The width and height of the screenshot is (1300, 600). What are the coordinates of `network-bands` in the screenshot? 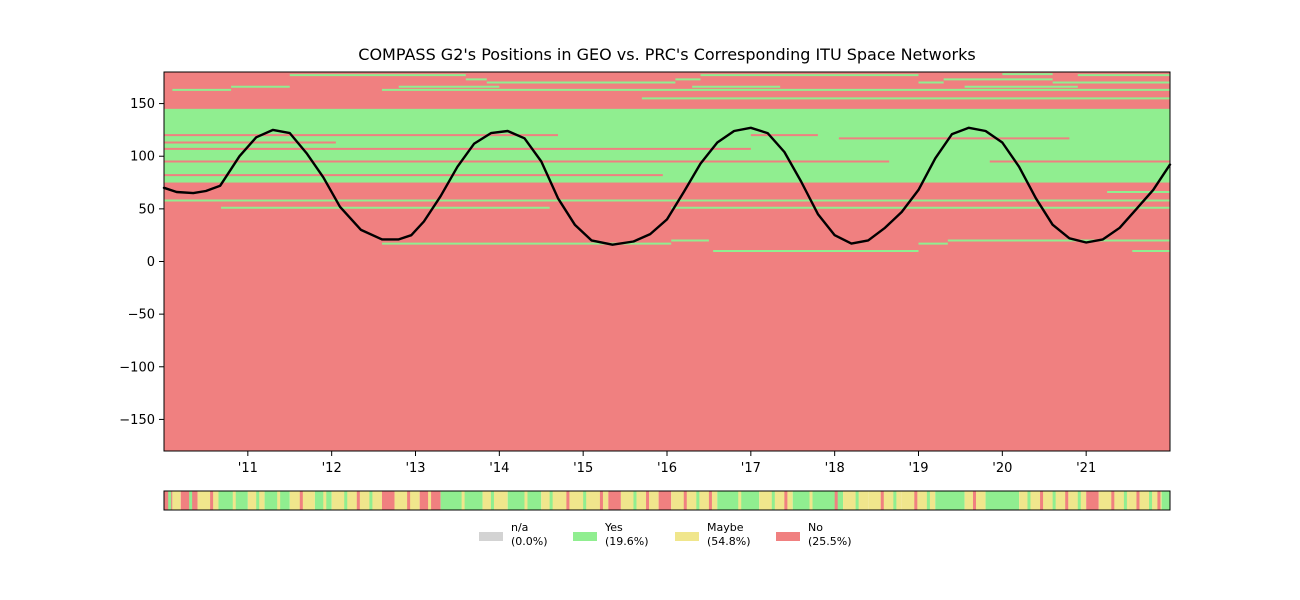 It's located at (667, 145).